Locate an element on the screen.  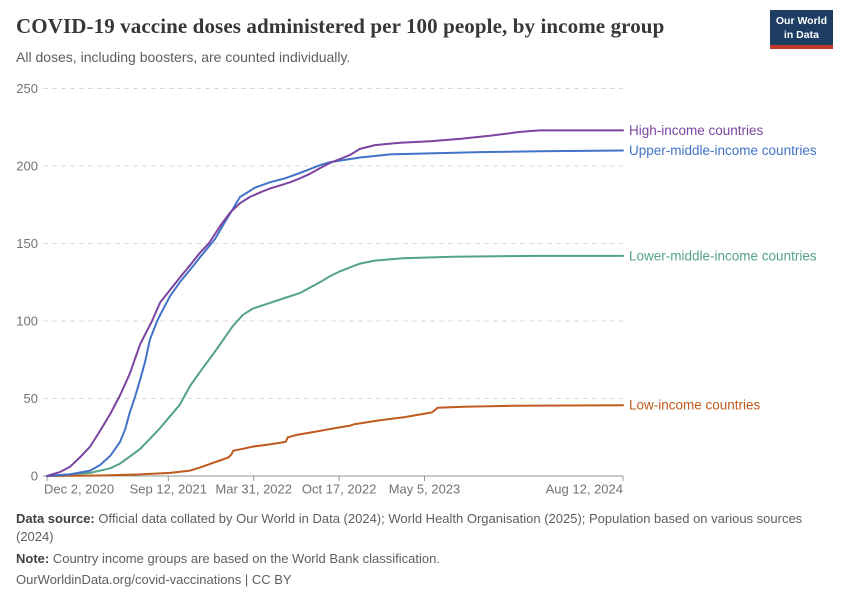
x-tick-label-2: Mar 31, 2022 is located at coordinates (253, 489).